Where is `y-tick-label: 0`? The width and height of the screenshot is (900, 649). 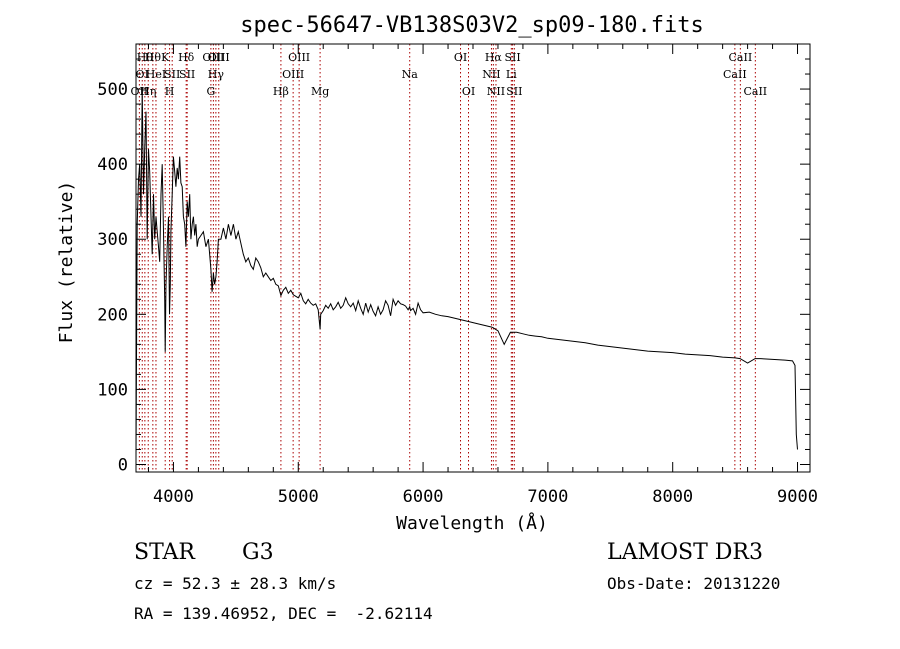 y-tick-label: 0 is located at coordinates (123, 465).